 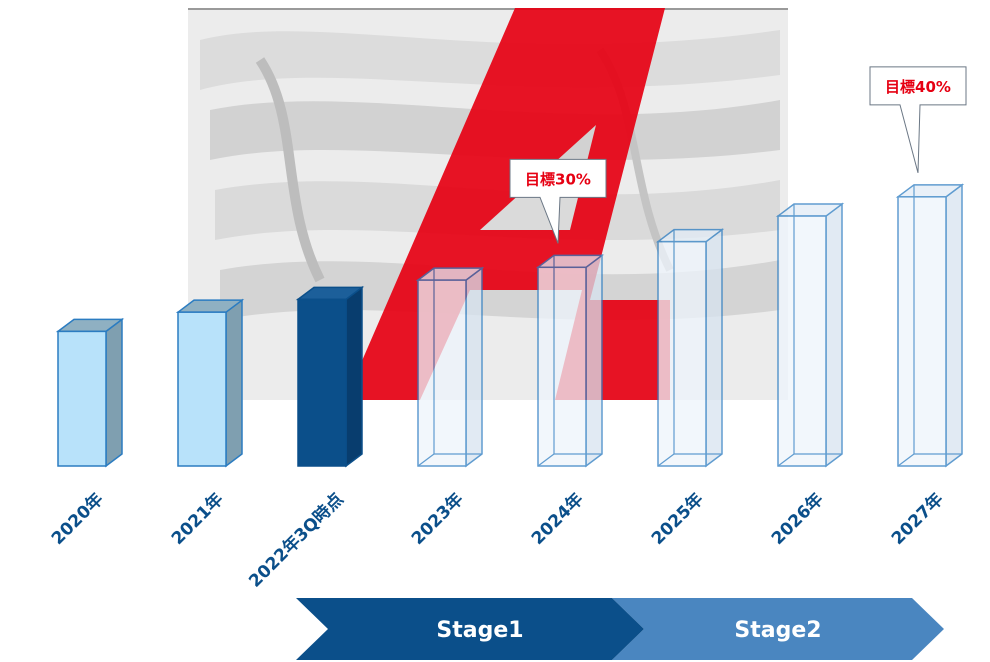 I want to click on bar-2025年, so click(x=690, y=348).